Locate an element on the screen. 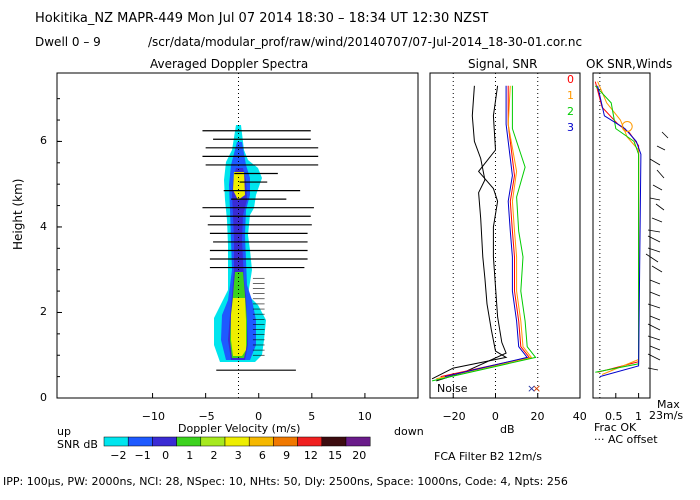 The height and width of the screenshot is (500, 700). snr-line-snr0 is located at coordinates (485, 231).